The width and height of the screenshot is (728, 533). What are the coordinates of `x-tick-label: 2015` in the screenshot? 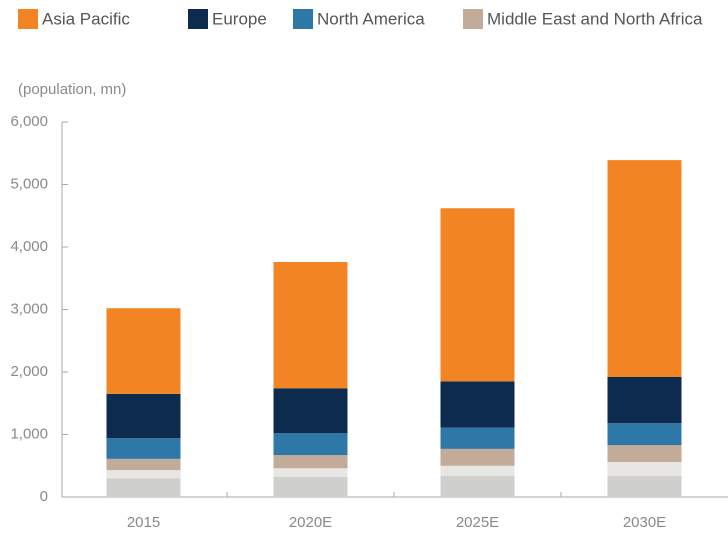 It's located at (143, 522).